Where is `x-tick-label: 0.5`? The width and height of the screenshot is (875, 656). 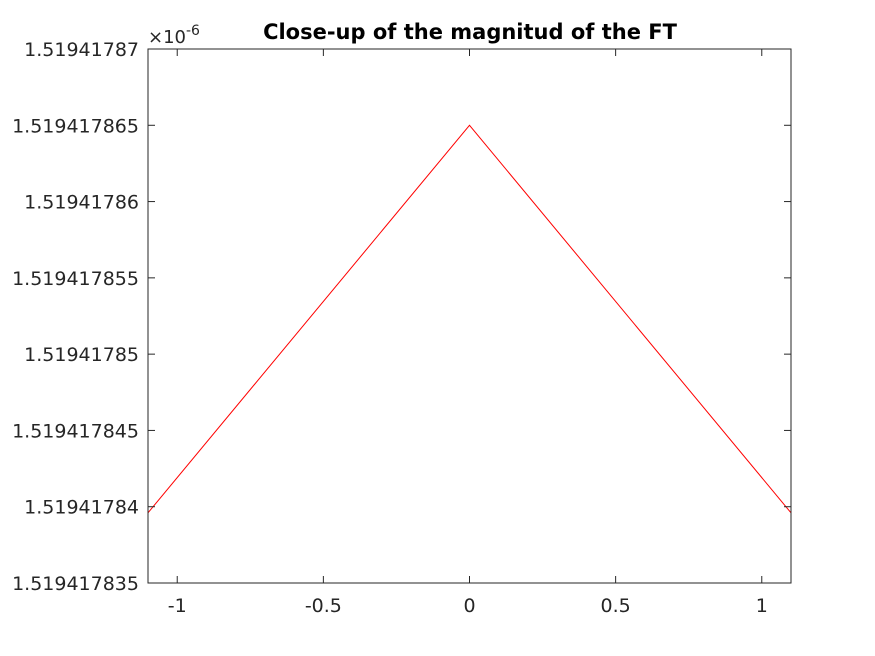 x-tick-label: 0.5 is located at coordinates (616, 606).